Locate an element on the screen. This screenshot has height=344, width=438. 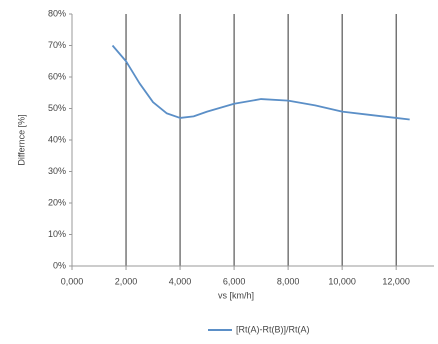
y-tick-label: 60% is located at coordinates (57, 76).